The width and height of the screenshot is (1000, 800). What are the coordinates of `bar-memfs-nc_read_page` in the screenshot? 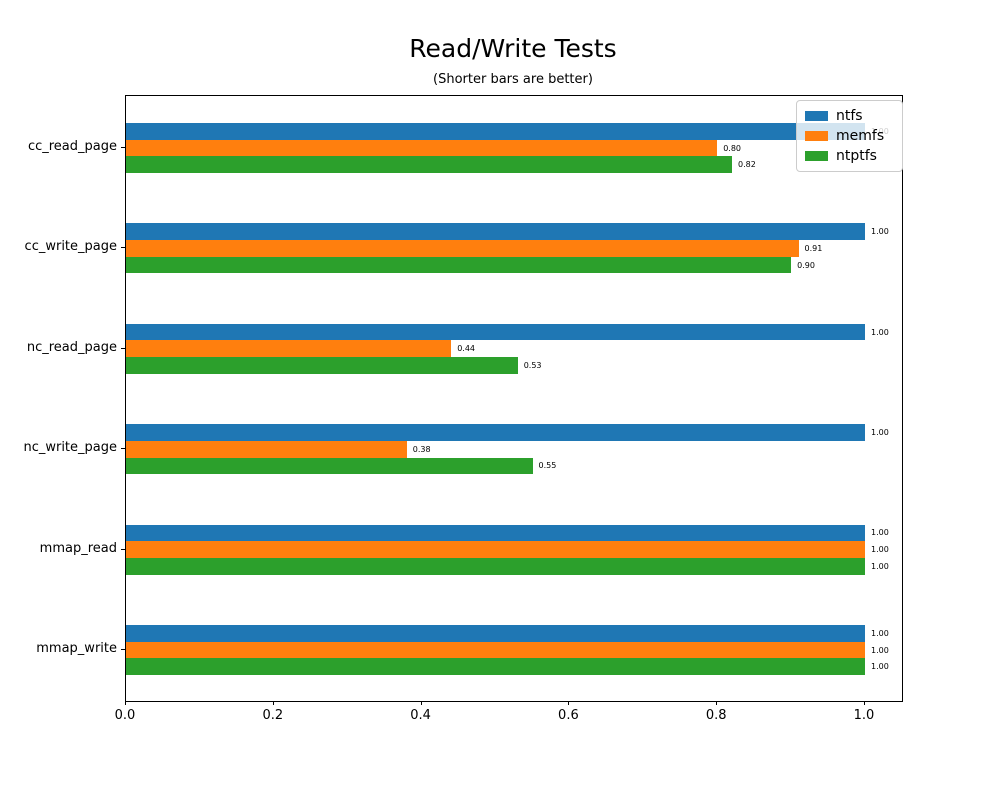 It's located at (289, 349).